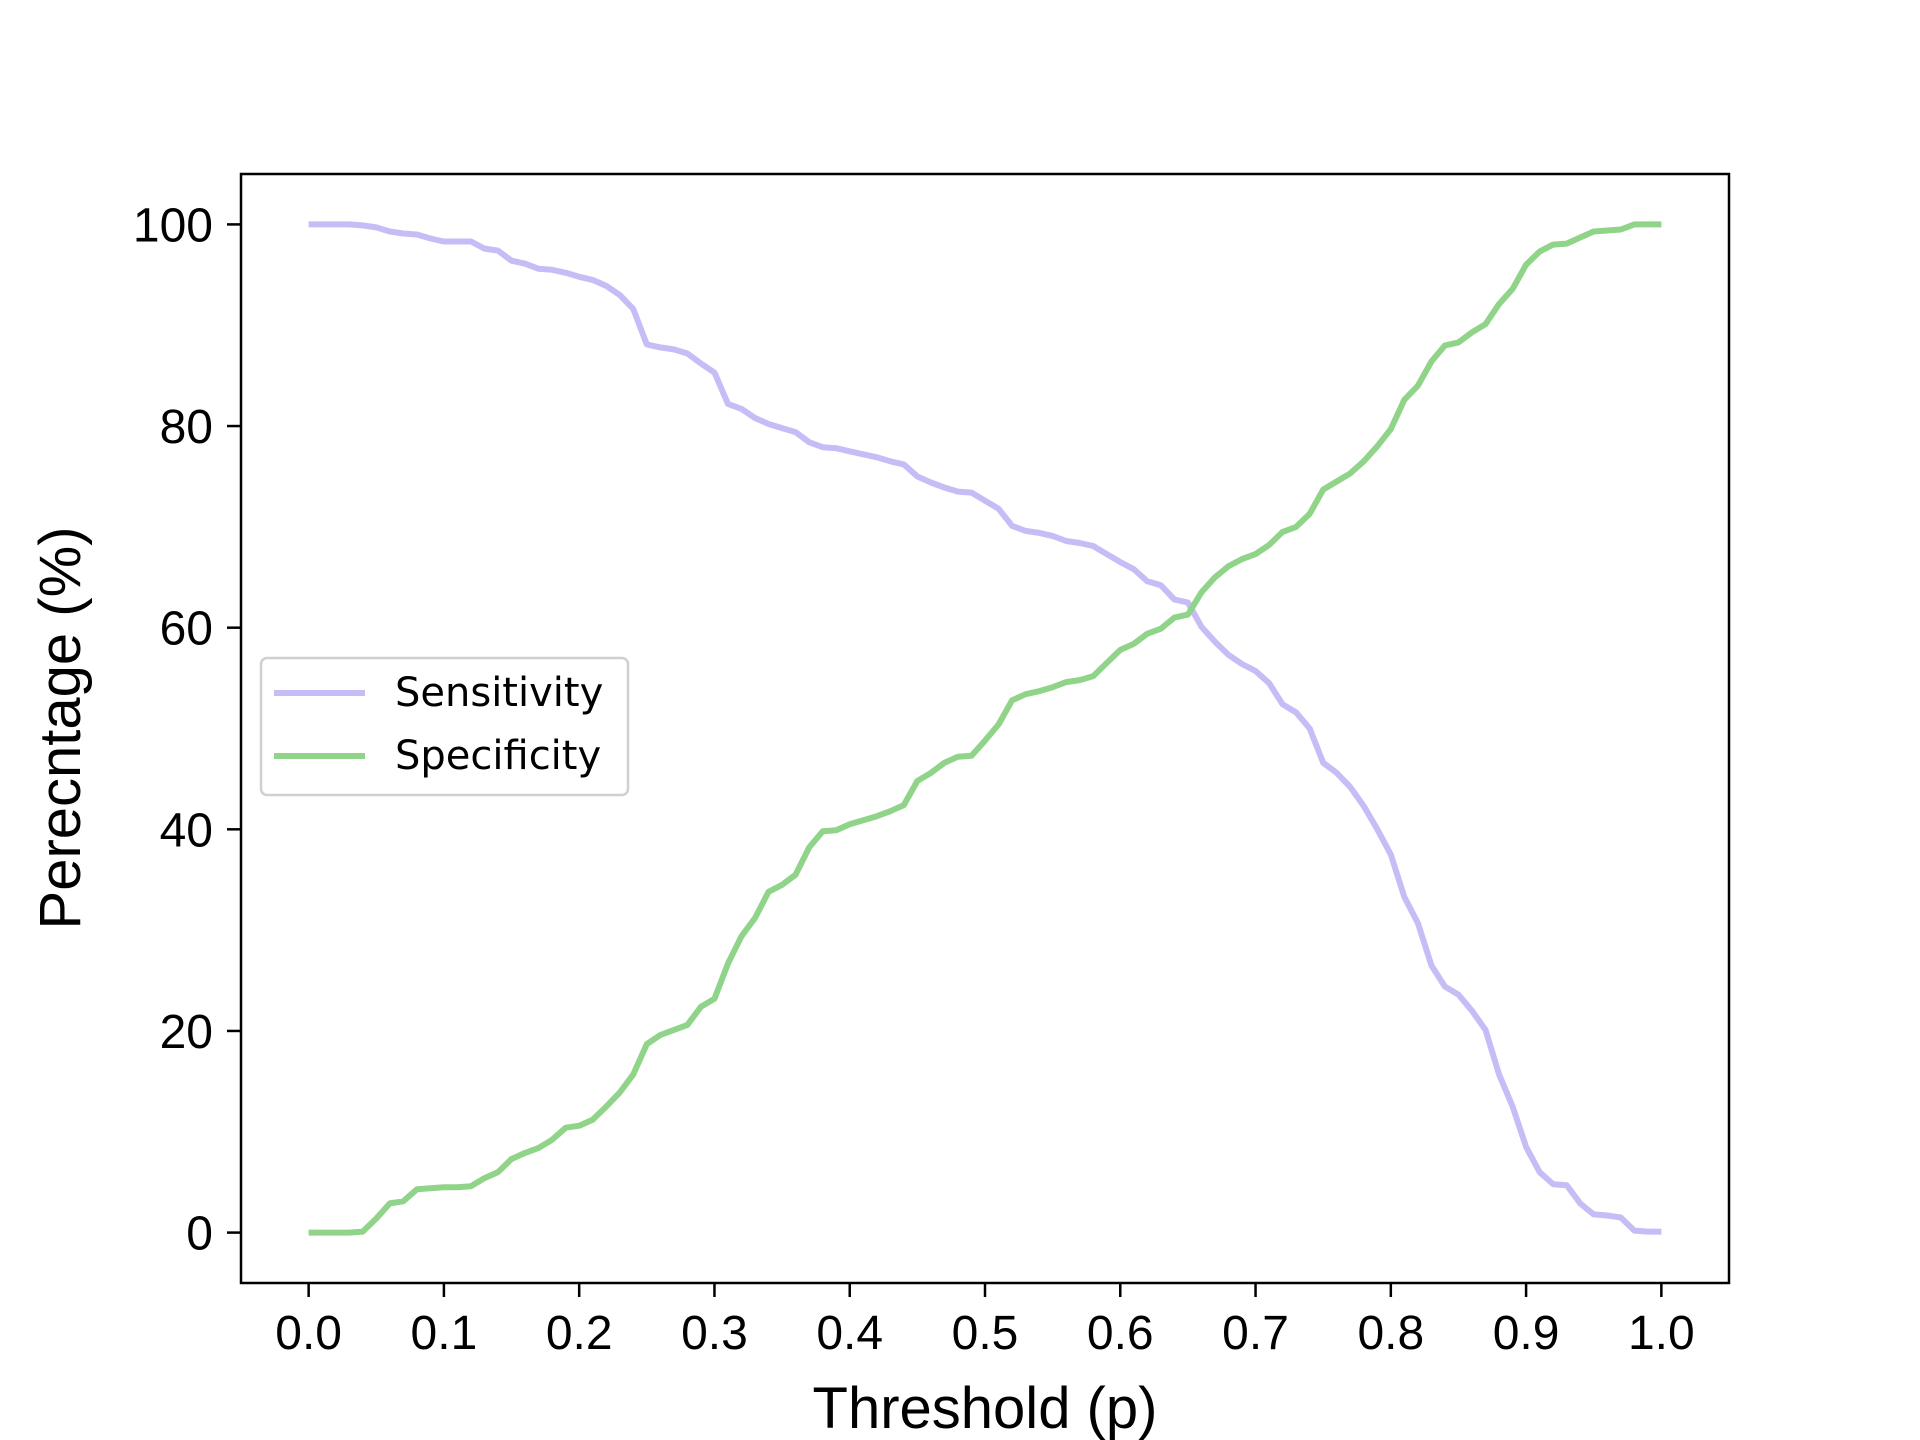 This screenshot has width=1920, height=1440. Describe the element at coordinates (1120, 1333) in the screenshot. I see `x-tick-label: 0.6` at that location.